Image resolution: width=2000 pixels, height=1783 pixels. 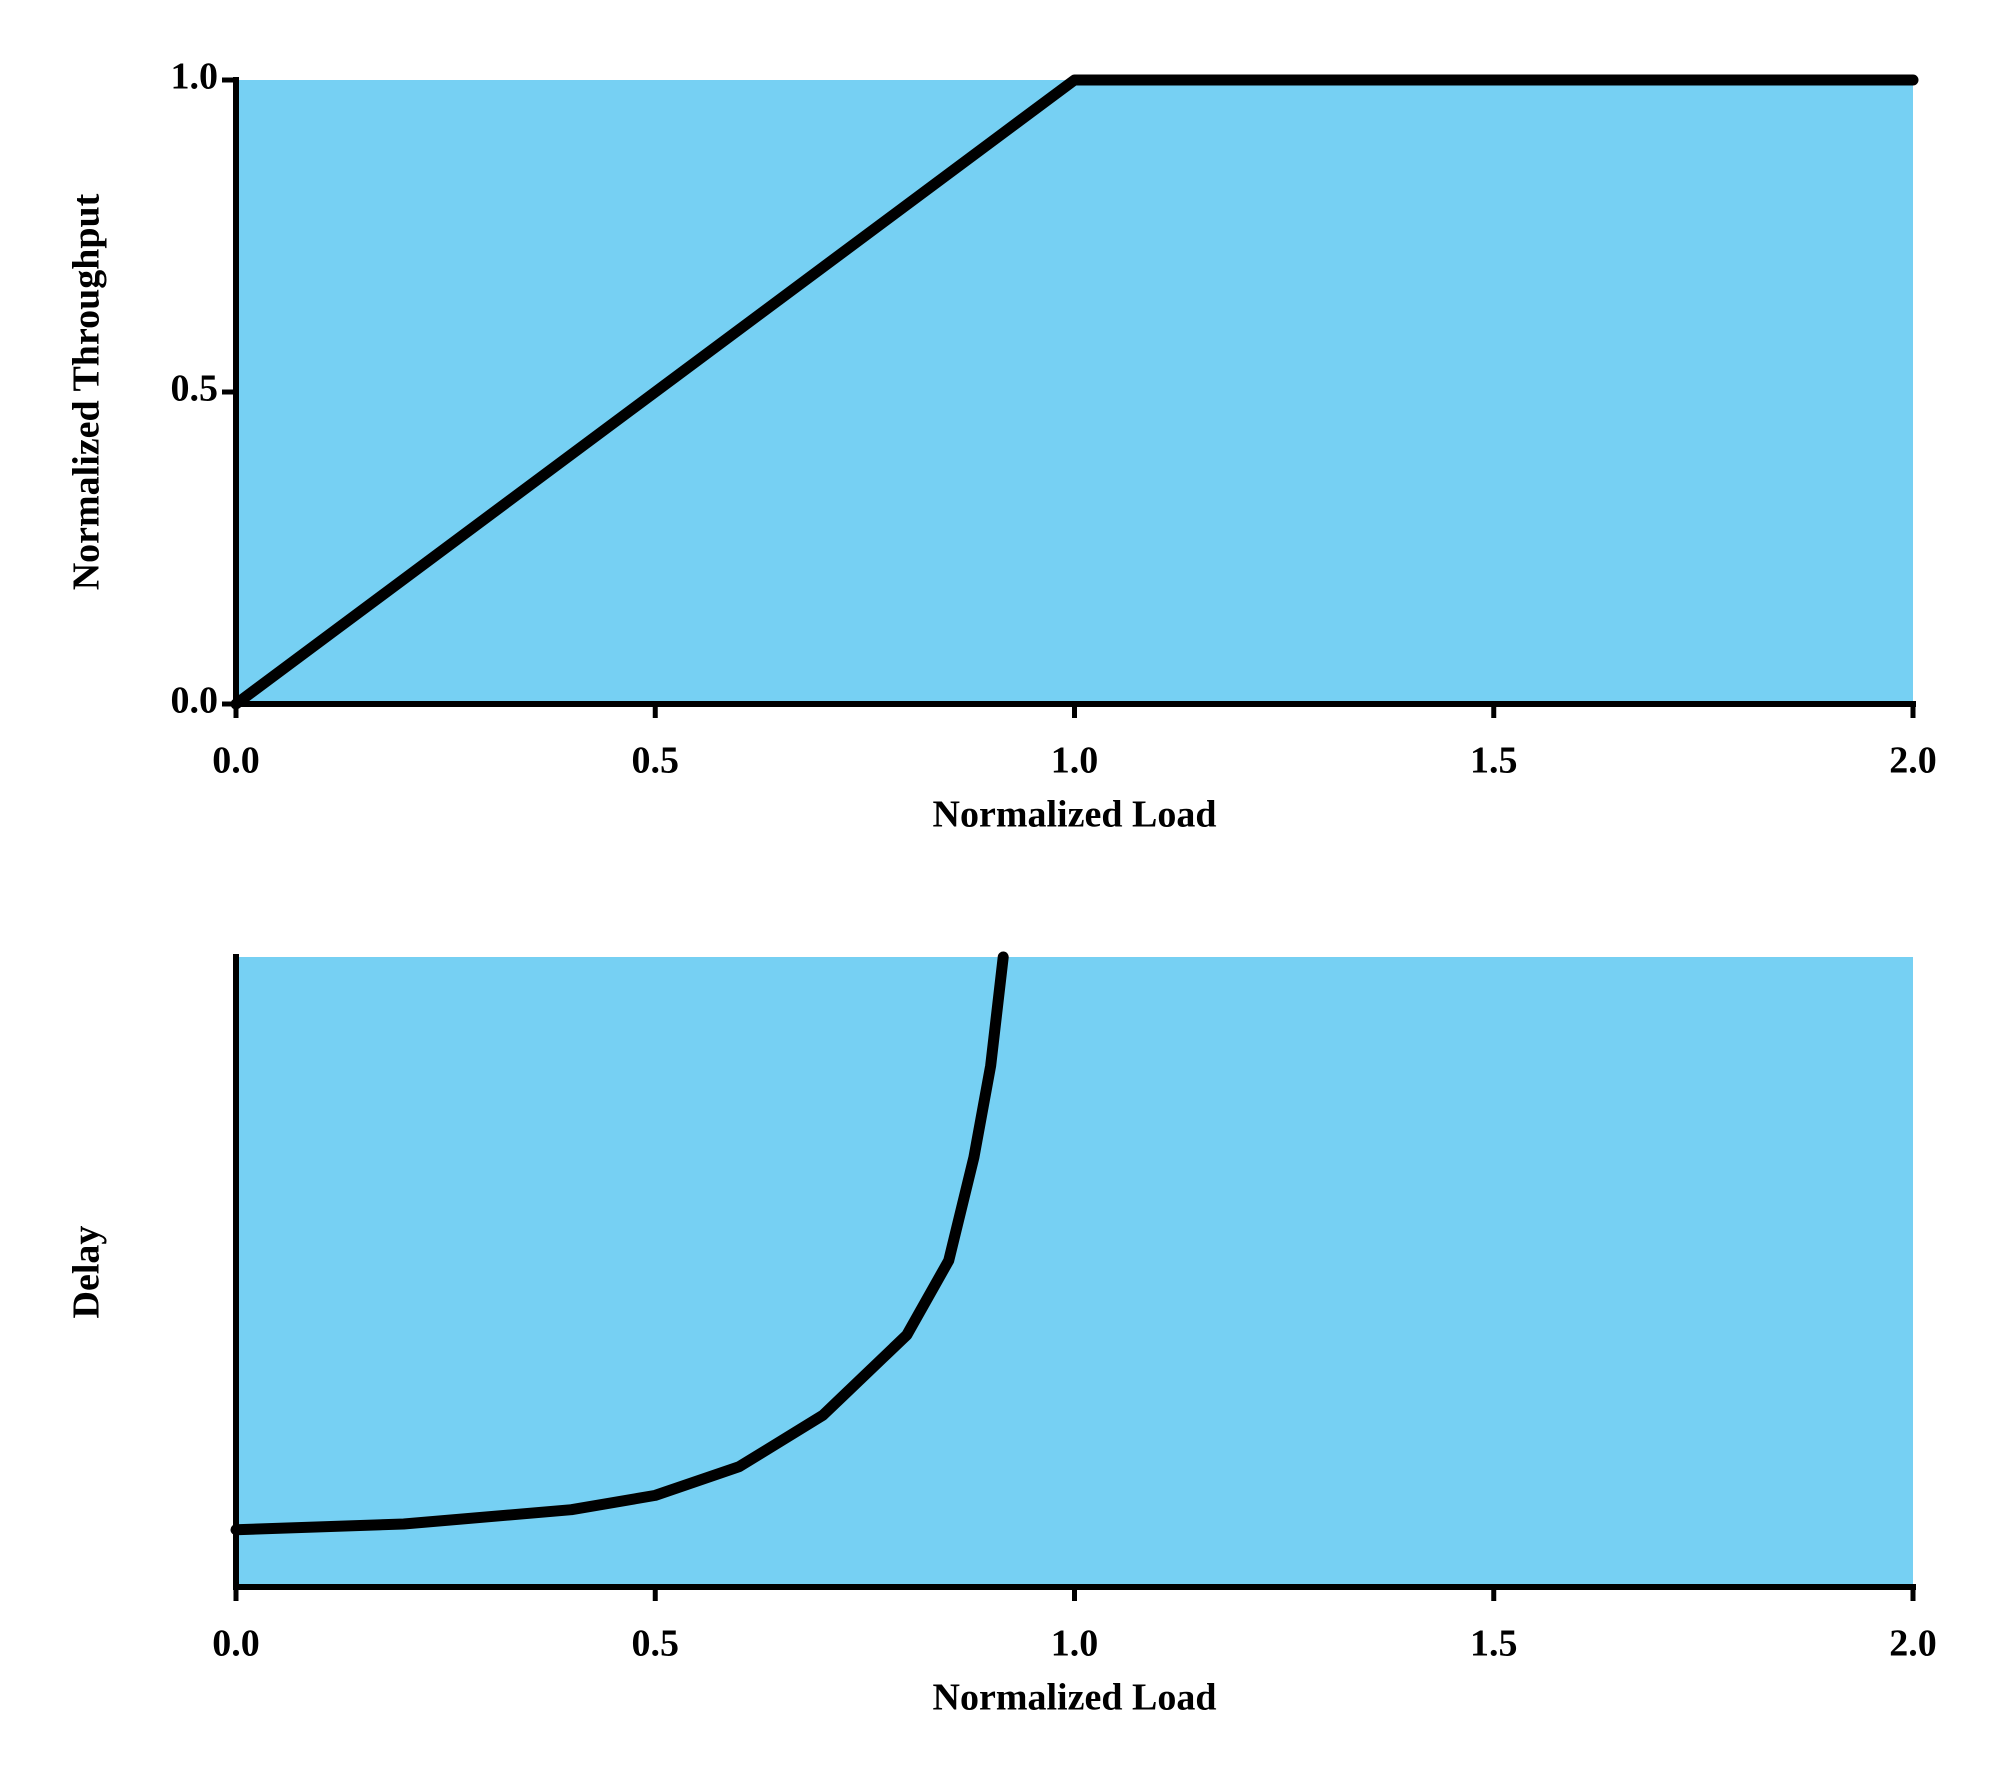 I want to click on y-tick-label: 1.0, so click(x=195, y=77).